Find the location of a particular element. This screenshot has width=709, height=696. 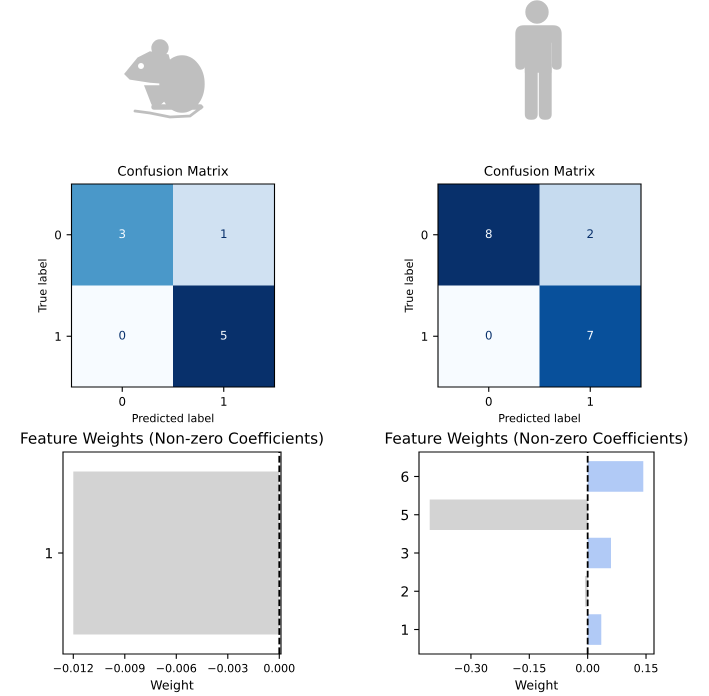

x-tick-label: −0.009 is located at coordinates (125, 668).